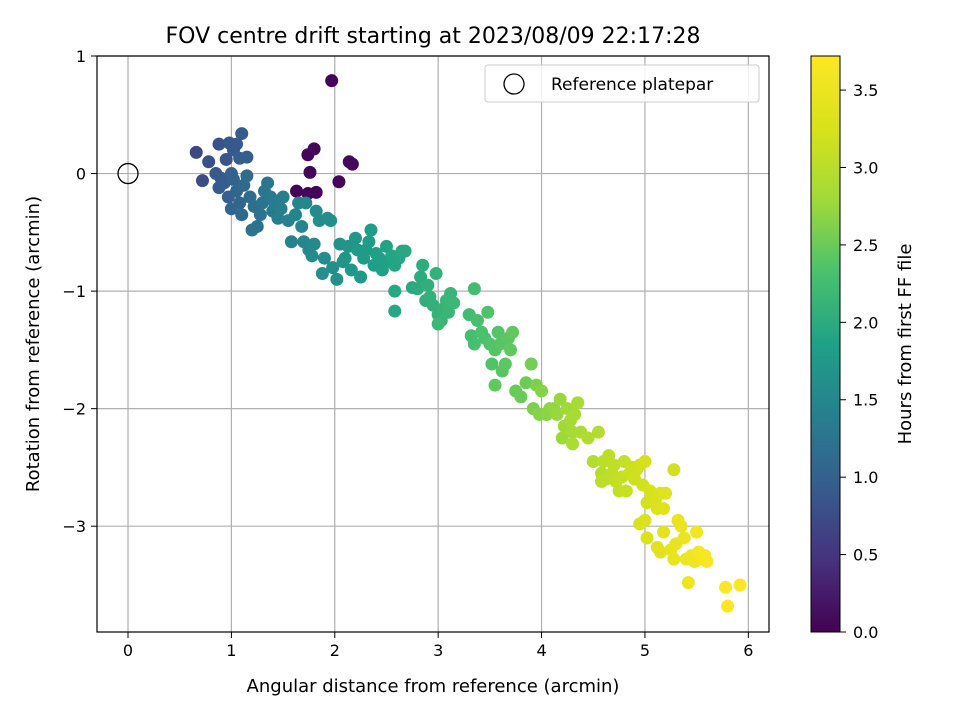  What do you see at coordinates (748, 650) in the screenshot?
I see `x-tick-label: 6` at bounding box center [748, 650].